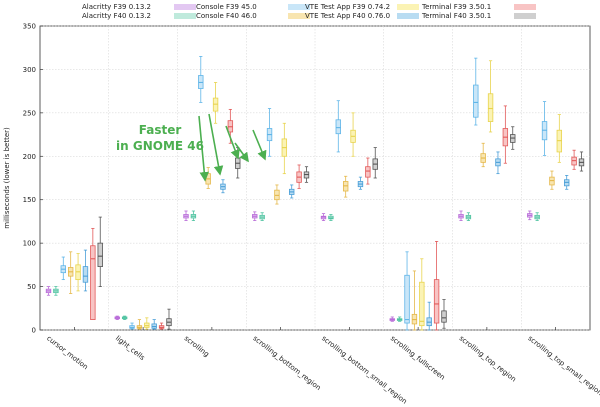 This screenshot has width=600, height=407. What do you see at coordinates (29, 70) in the screenshot?
I see `y-tick-label: 300` at bounding box center [29, 70].